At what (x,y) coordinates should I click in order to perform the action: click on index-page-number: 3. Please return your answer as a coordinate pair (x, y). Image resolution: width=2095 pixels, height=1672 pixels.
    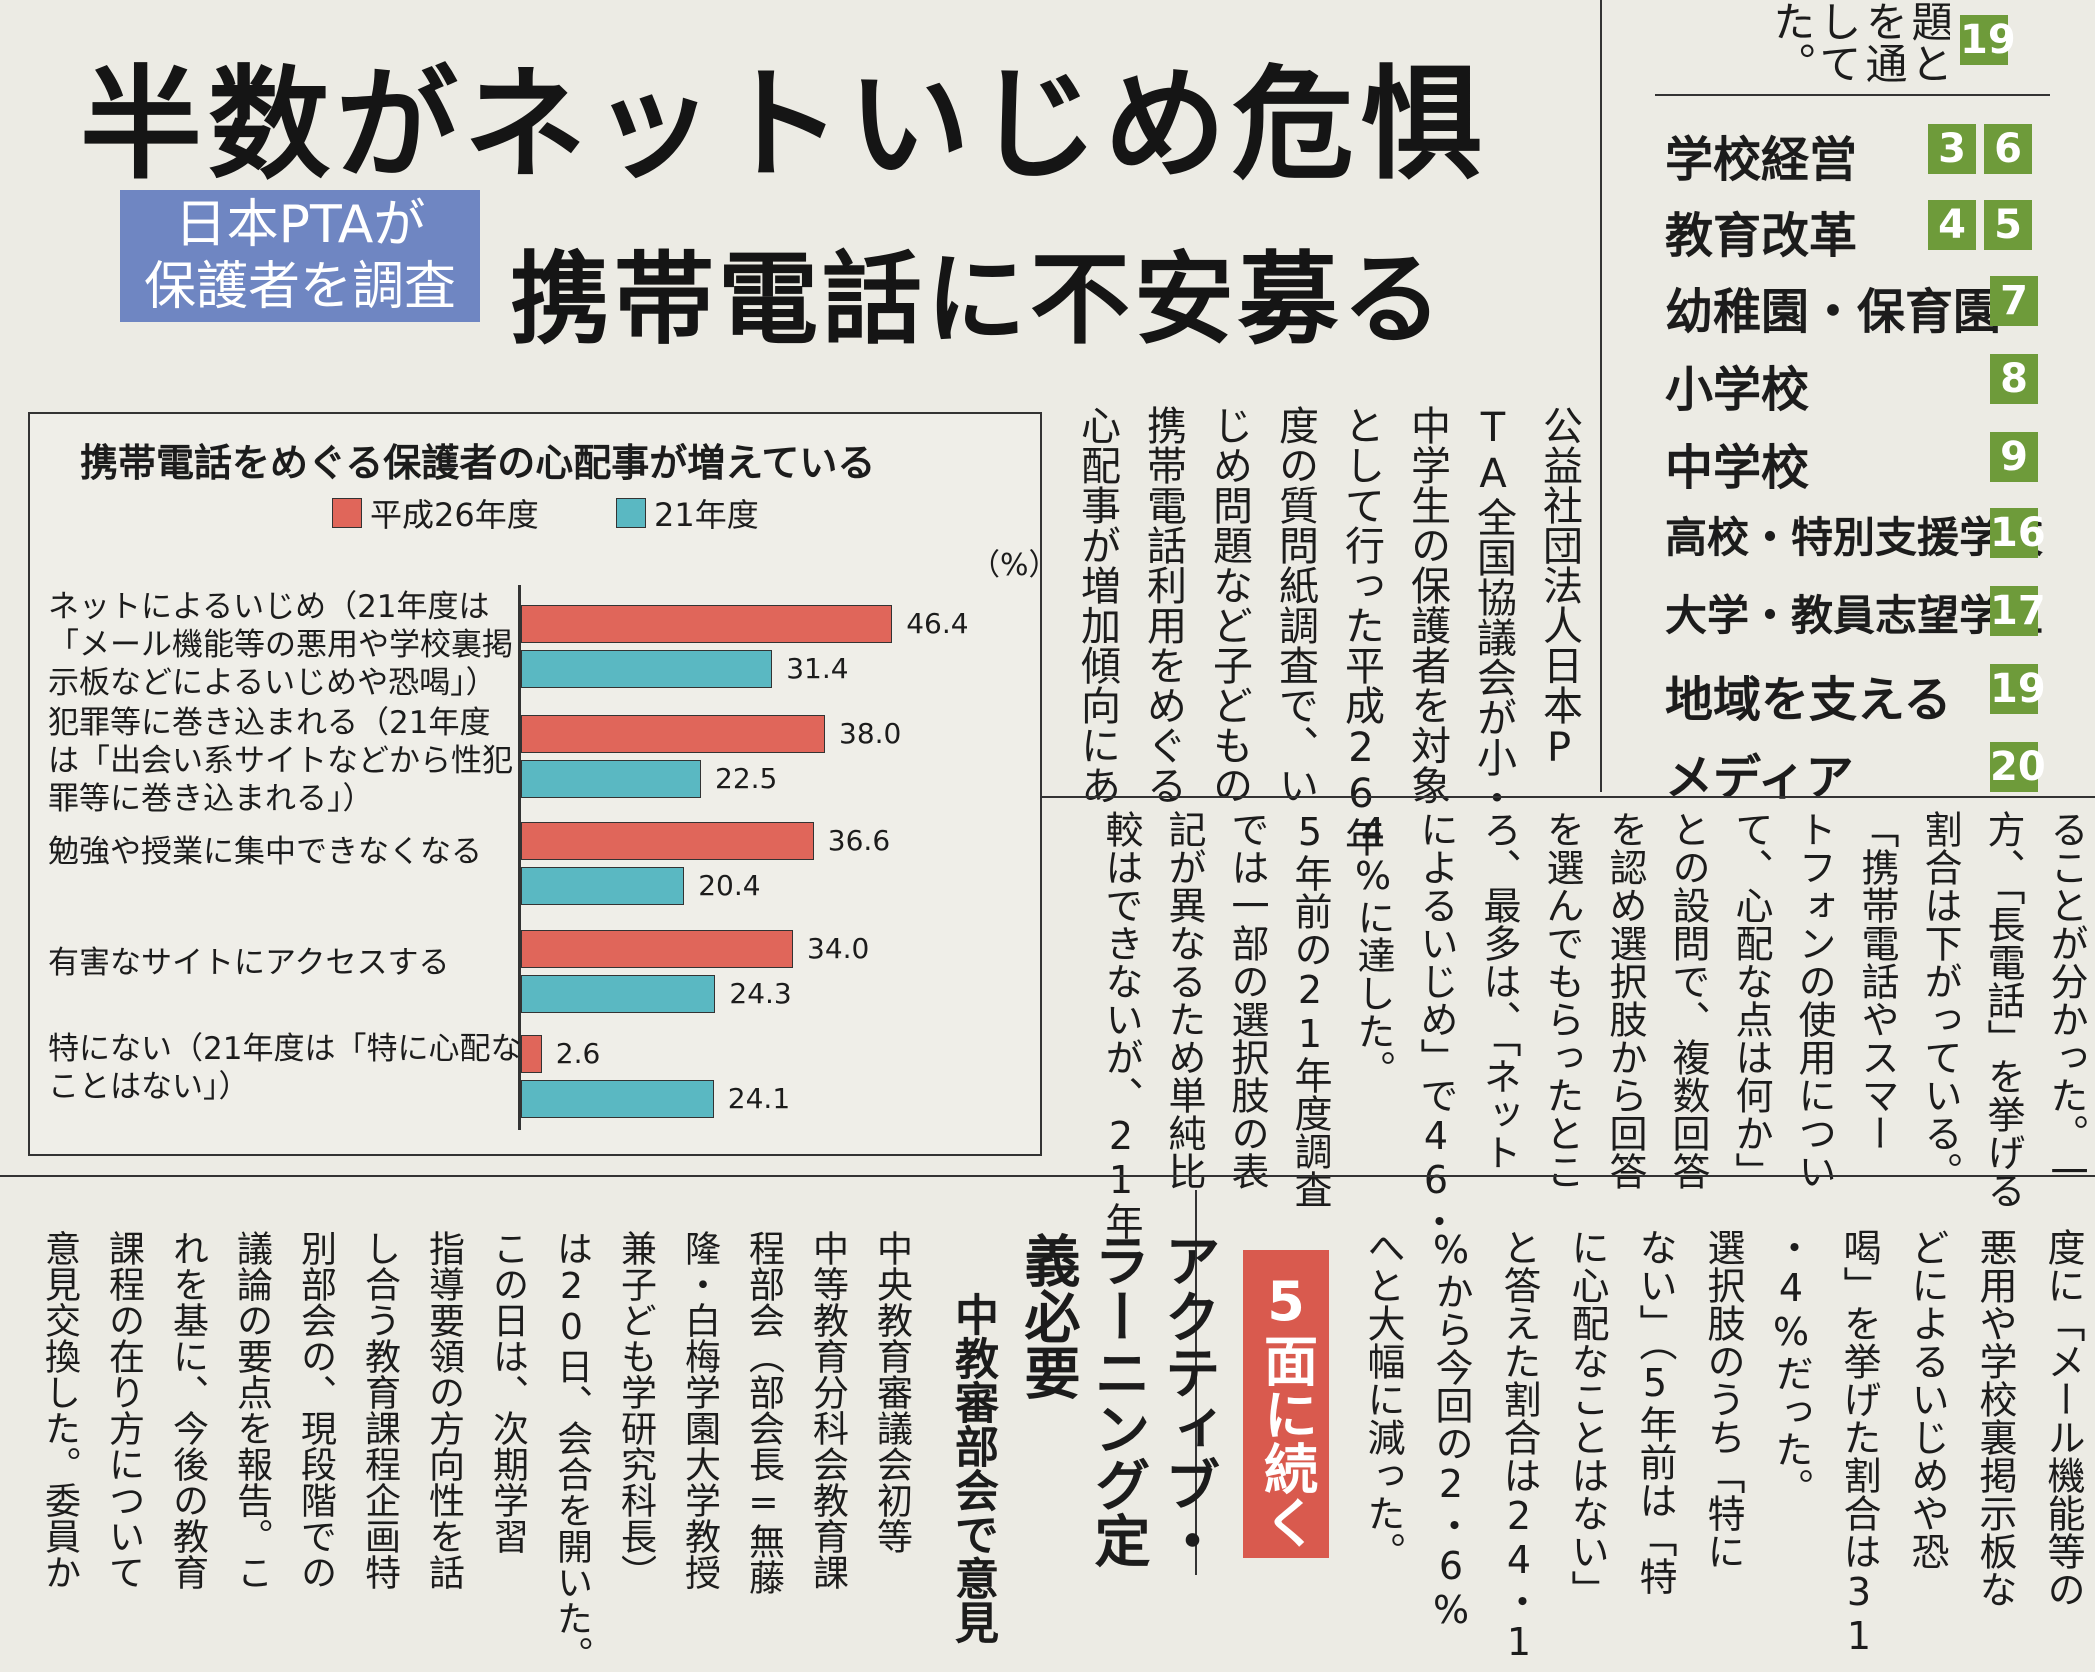
    Looking at the image, I should click on (1952, 149).